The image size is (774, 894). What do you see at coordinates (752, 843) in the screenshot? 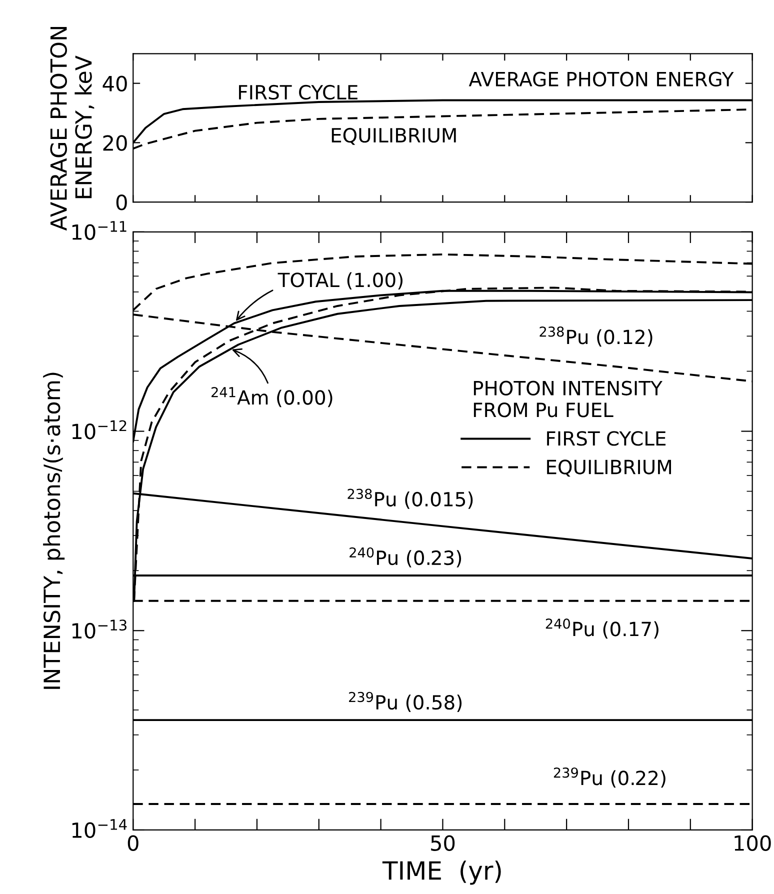
I see `x-tick-label: 100` at bounding box center [752, 843].